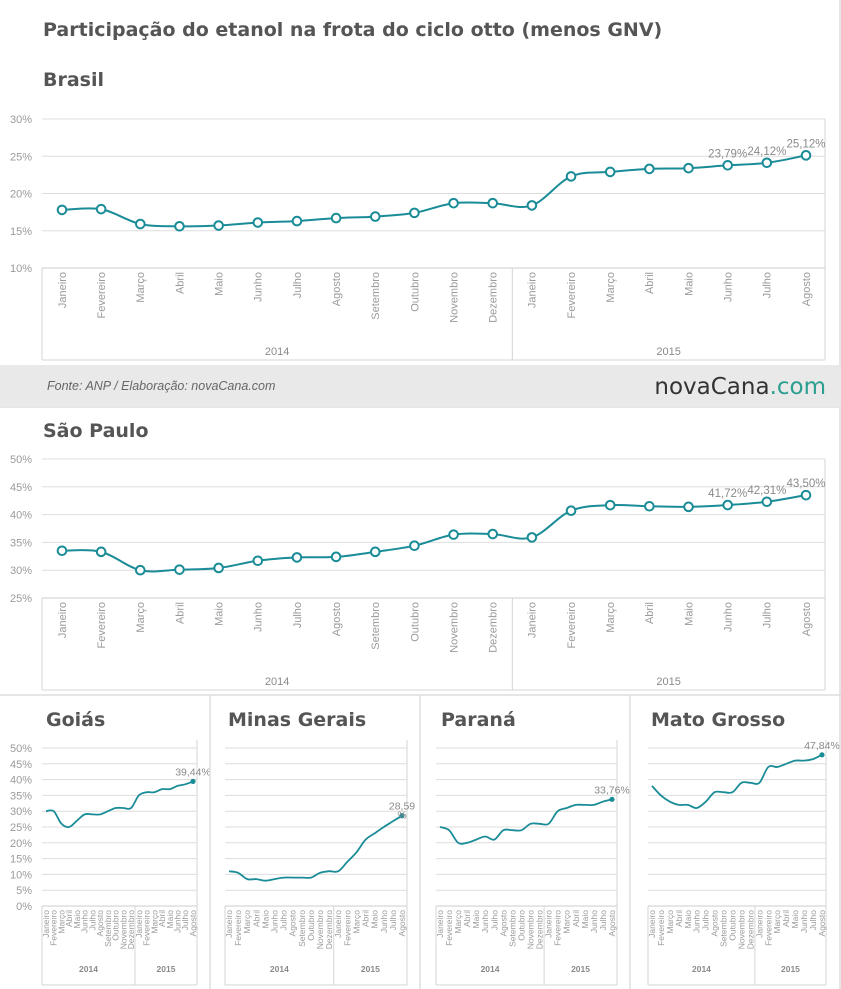  I want to click on y-tick-label: 15%, so click(21, 232).